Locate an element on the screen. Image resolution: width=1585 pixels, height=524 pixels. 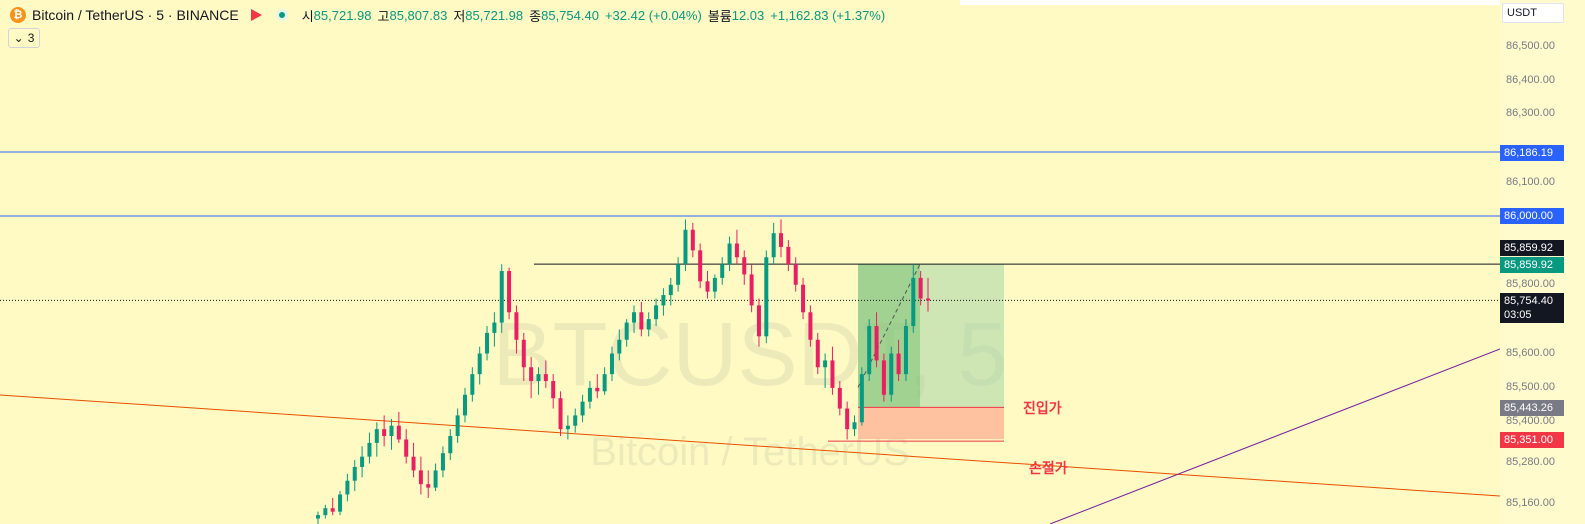
axis-tick: 85,160.00 is located at coordinates (1530, 503).